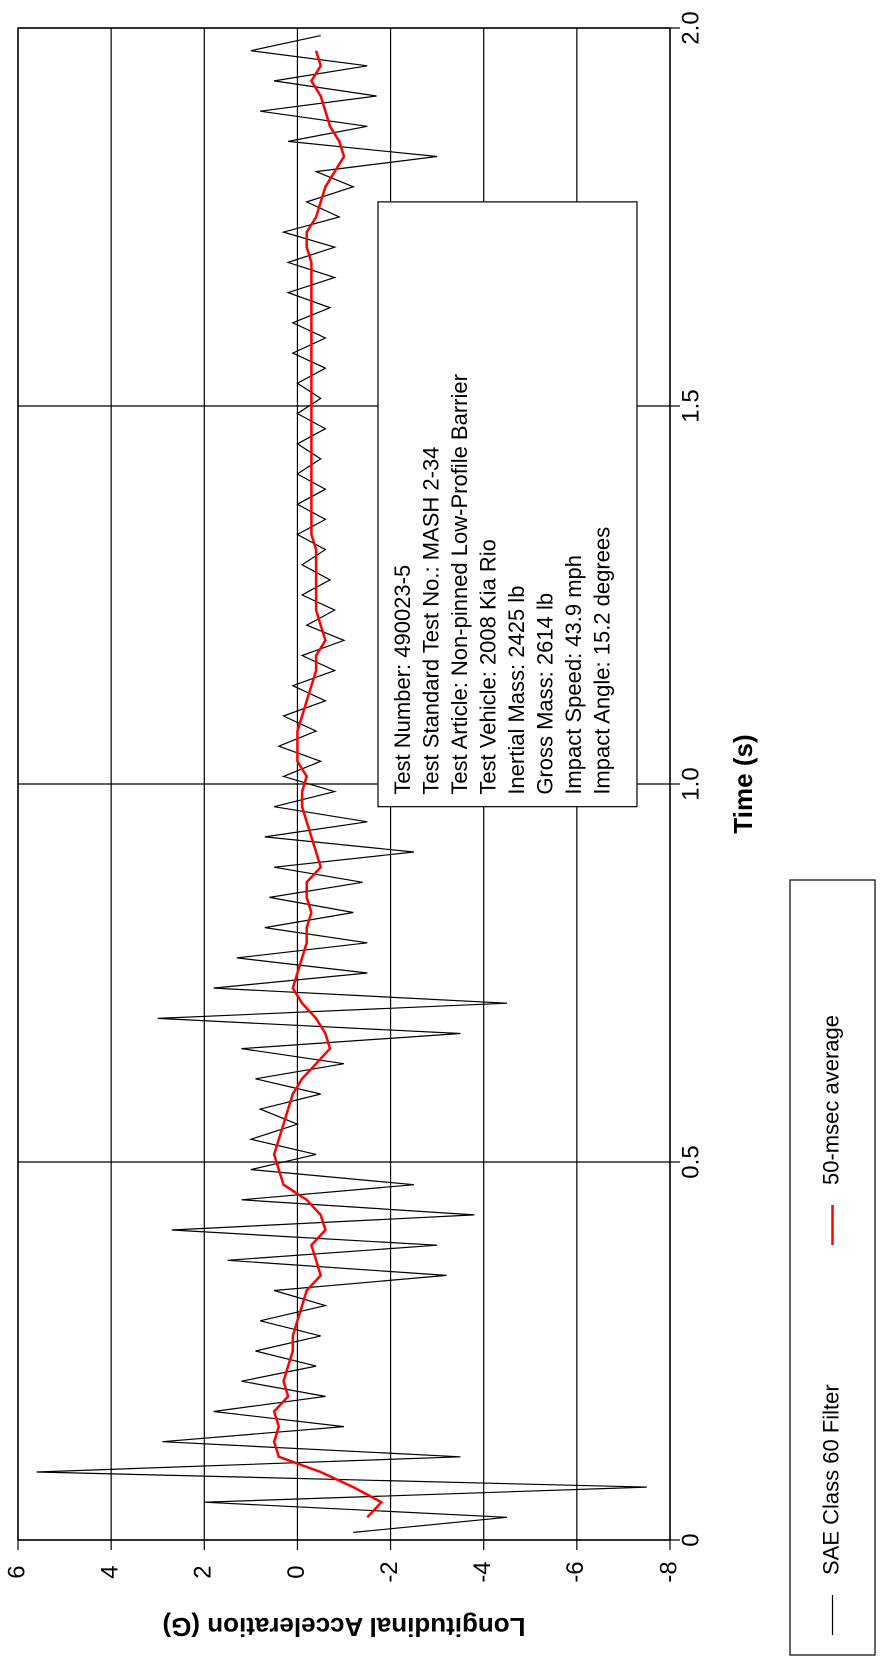  I want to click on y-tick-label: 0, so click(296, 1571).